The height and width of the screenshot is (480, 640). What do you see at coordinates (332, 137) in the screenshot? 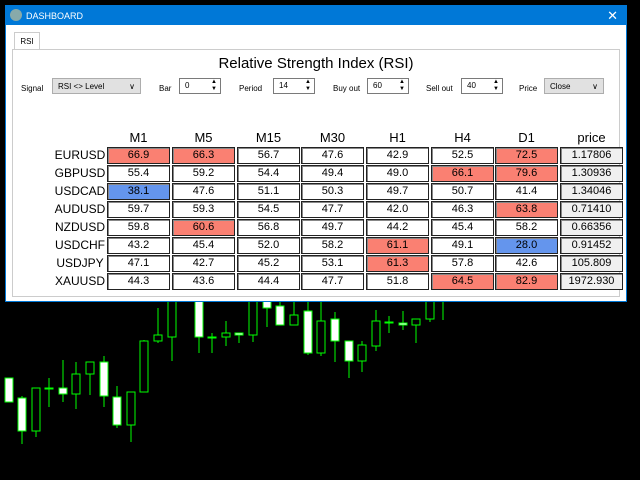
I see `column-header: M30` at bounding box center [332, 137].